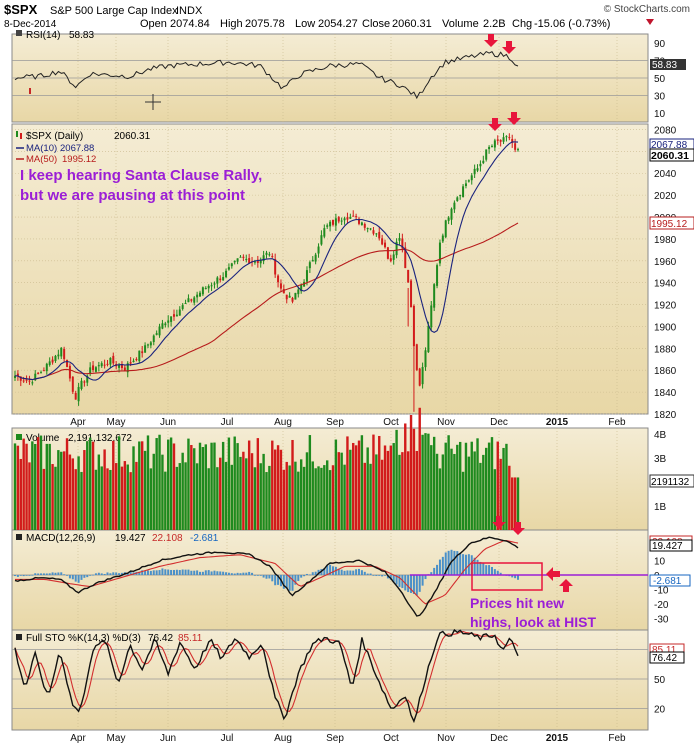 This screenshot has width=694, height=749. Describe the element at coordinates (338, 24) in the screenshot. I see `low-value: 2054.27` at that location.